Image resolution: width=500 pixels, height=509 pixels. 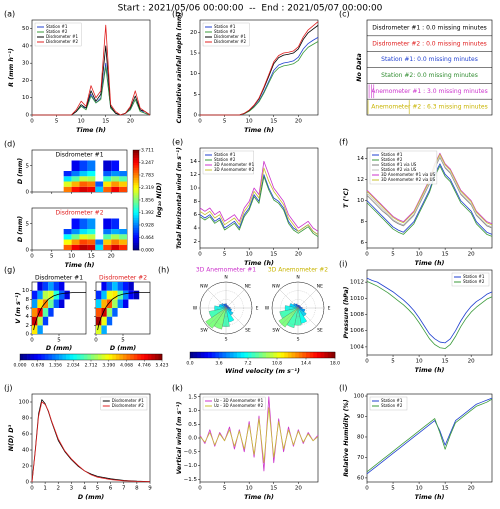 I want to click on x-tick-label: 20, so click(x=471, y=362).